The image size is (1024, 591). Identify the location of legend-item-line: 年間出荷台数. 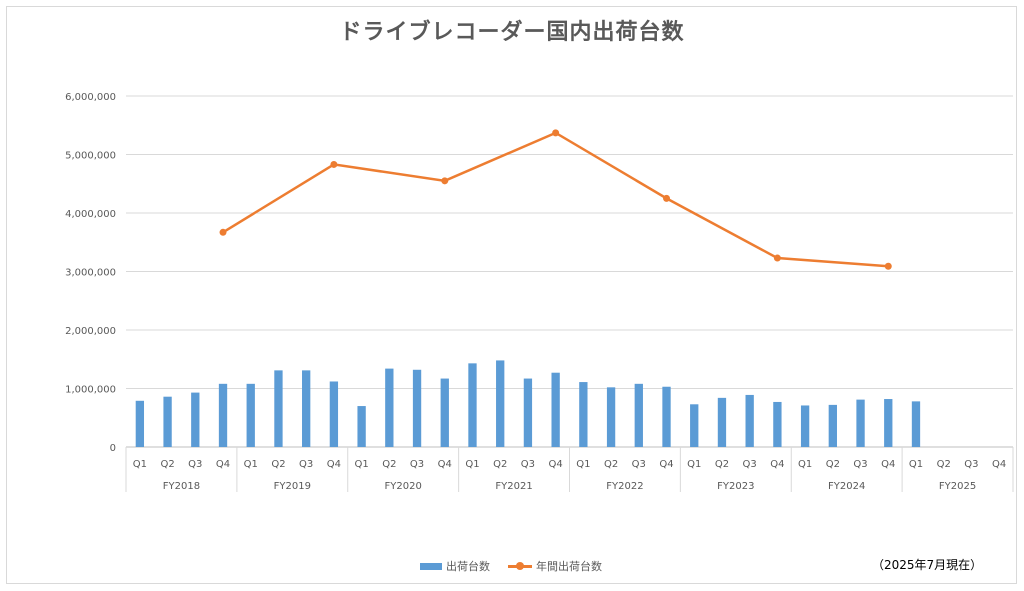
(555, 566).